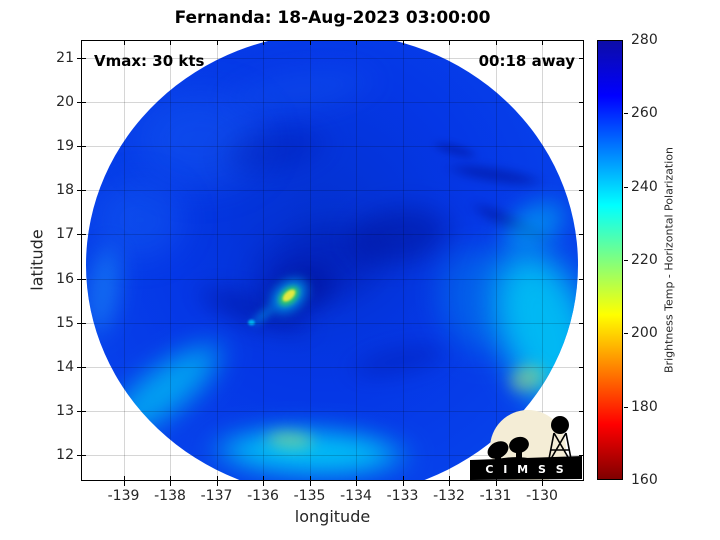 The height and width of the screenshot is (540, 720). I want to click on cimss-banner-text: C I M S S, so click(525, 469).